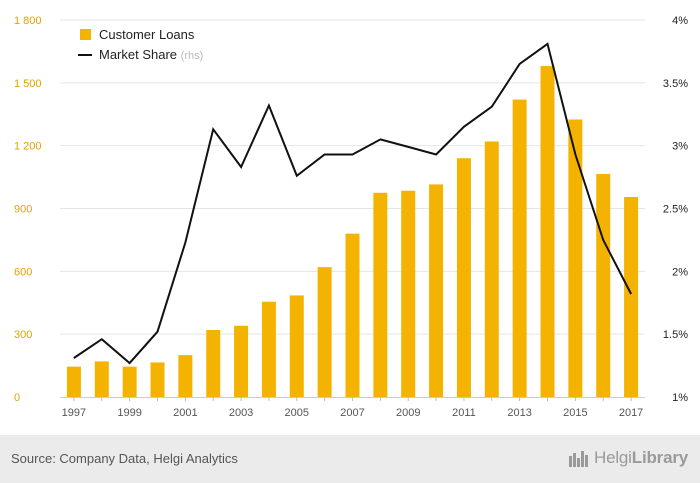 This screenshot has width=700, height=483. I want to click on y-left-tick-label: 1 200, so click(28, 147).